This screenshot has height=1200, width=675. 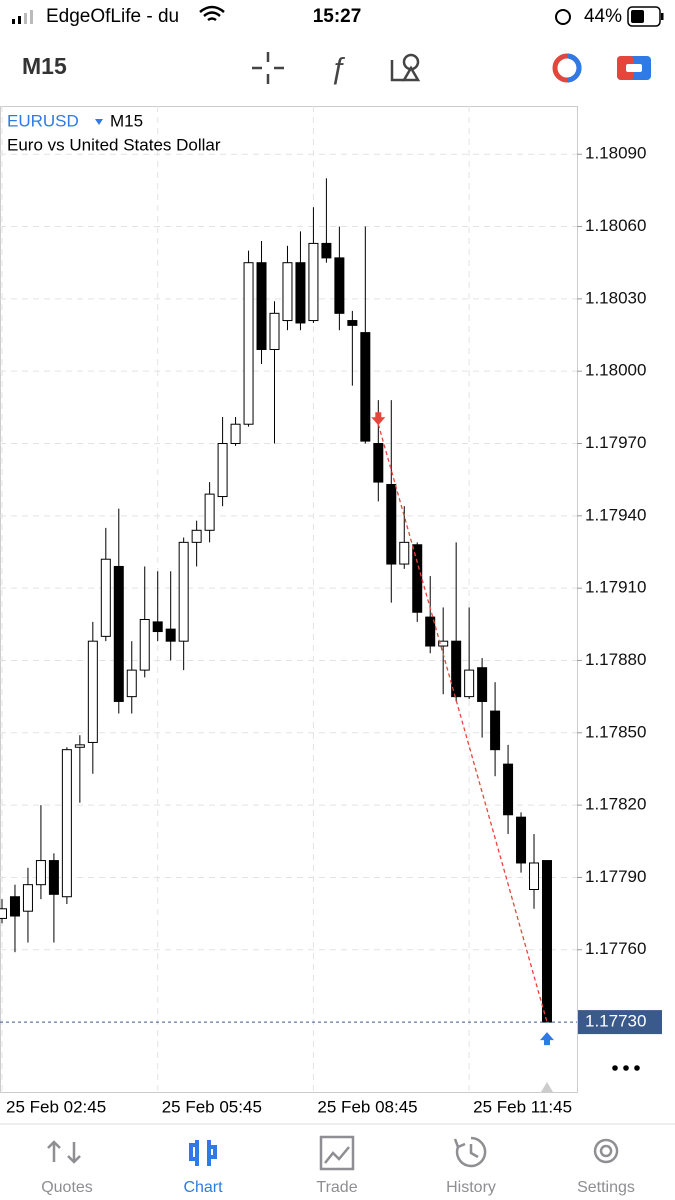 I want to click on y-tick-label: 1.17880, so click(x=615, y=659).